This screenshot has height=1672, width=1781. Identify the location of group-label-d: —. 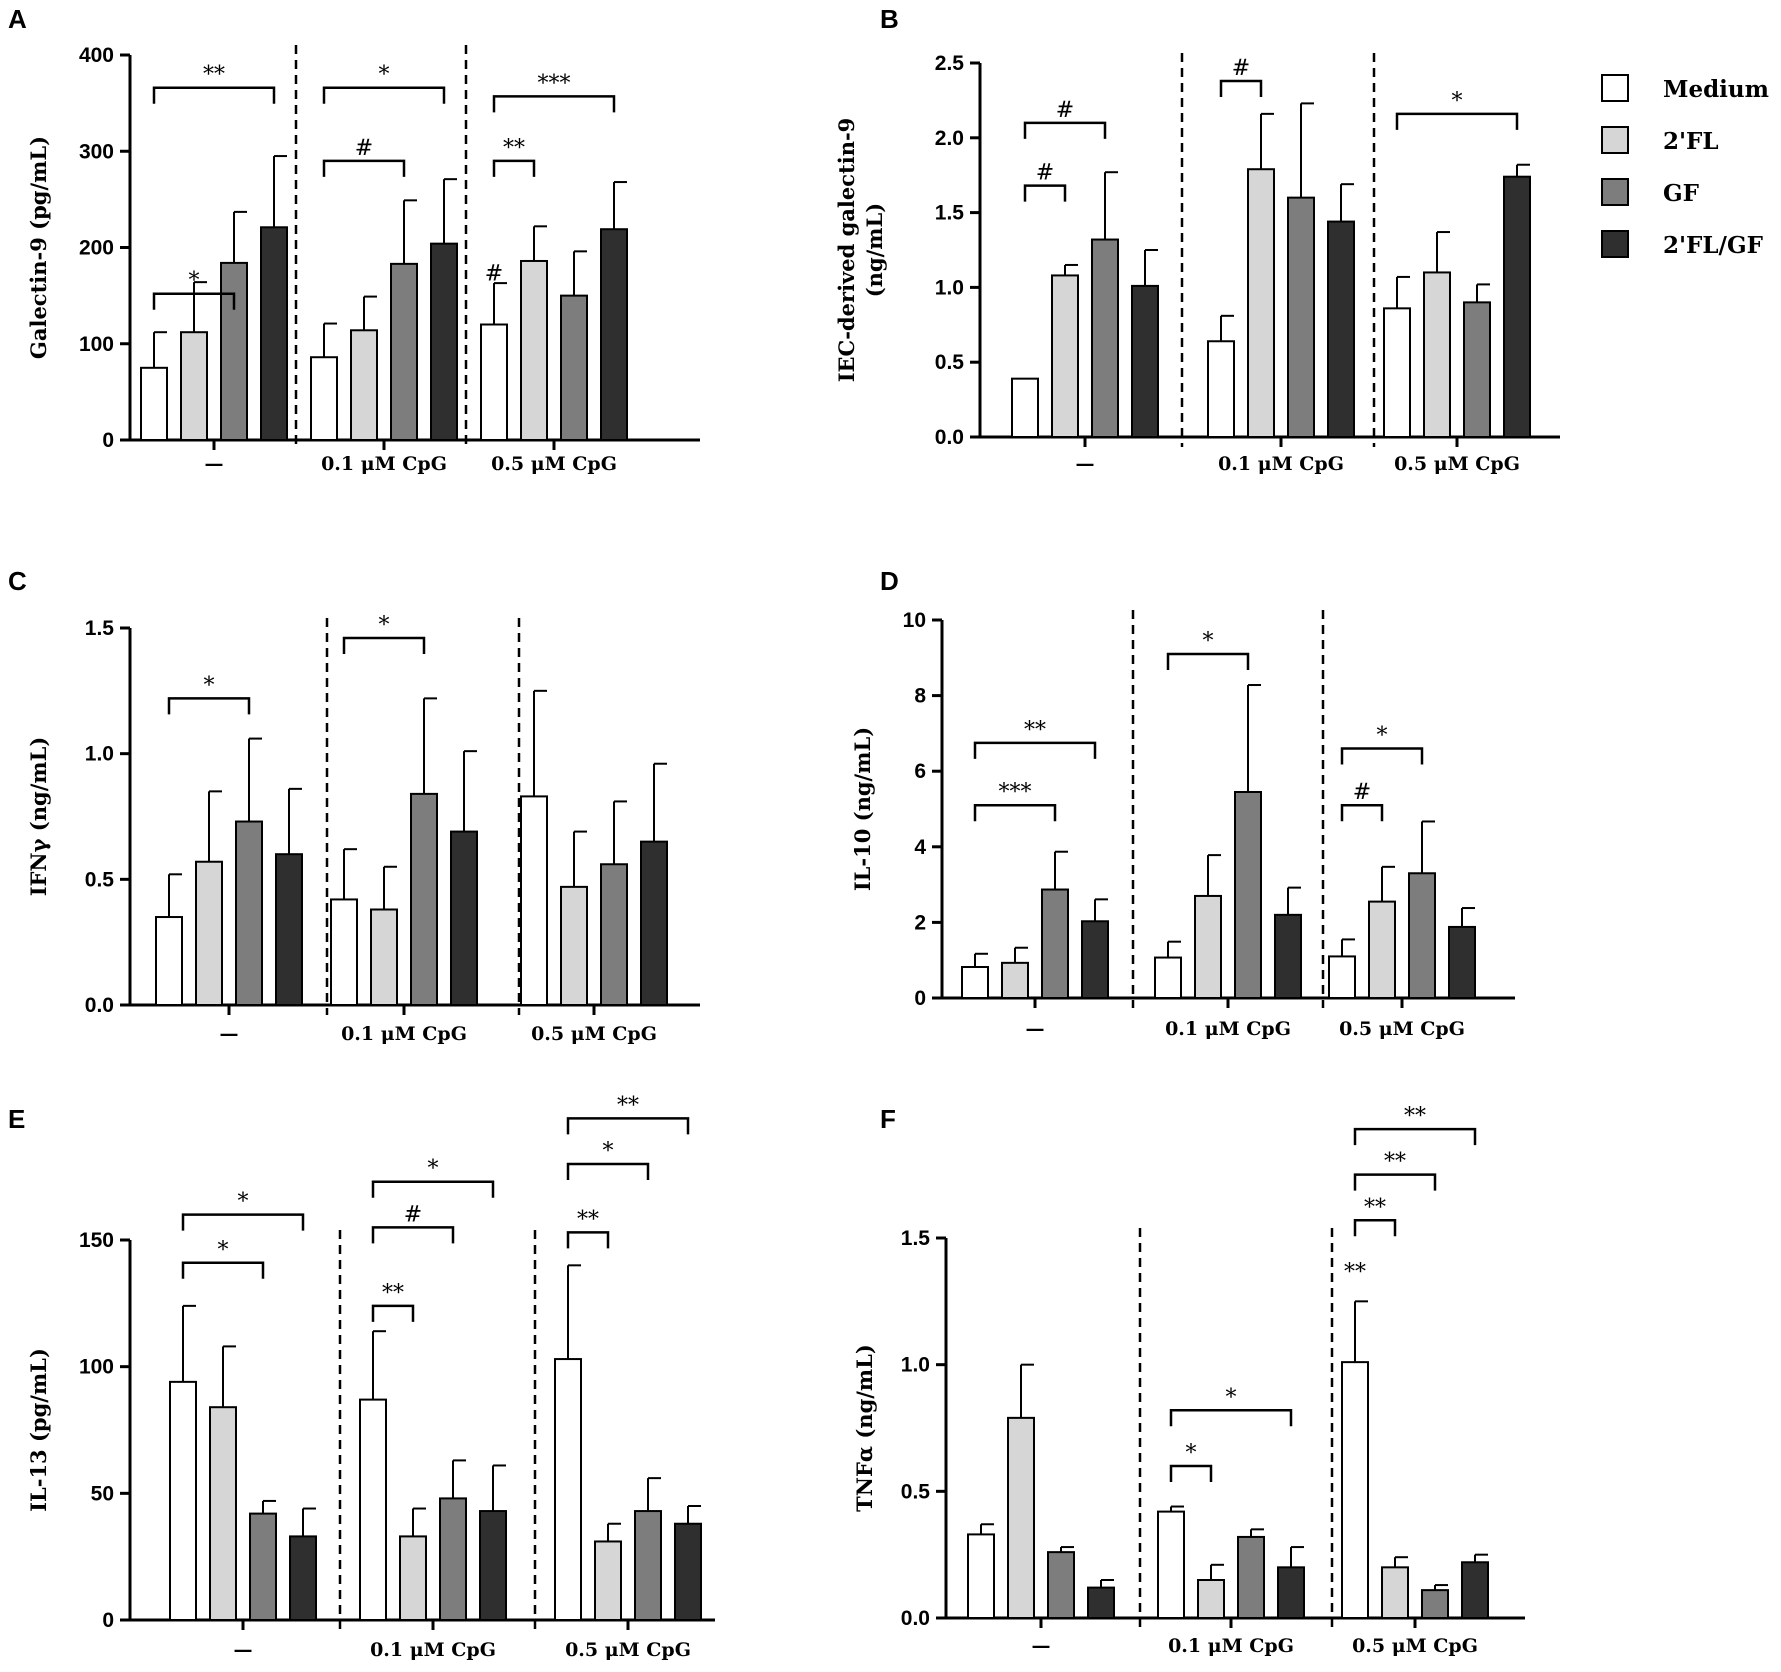
(1035, 1029).